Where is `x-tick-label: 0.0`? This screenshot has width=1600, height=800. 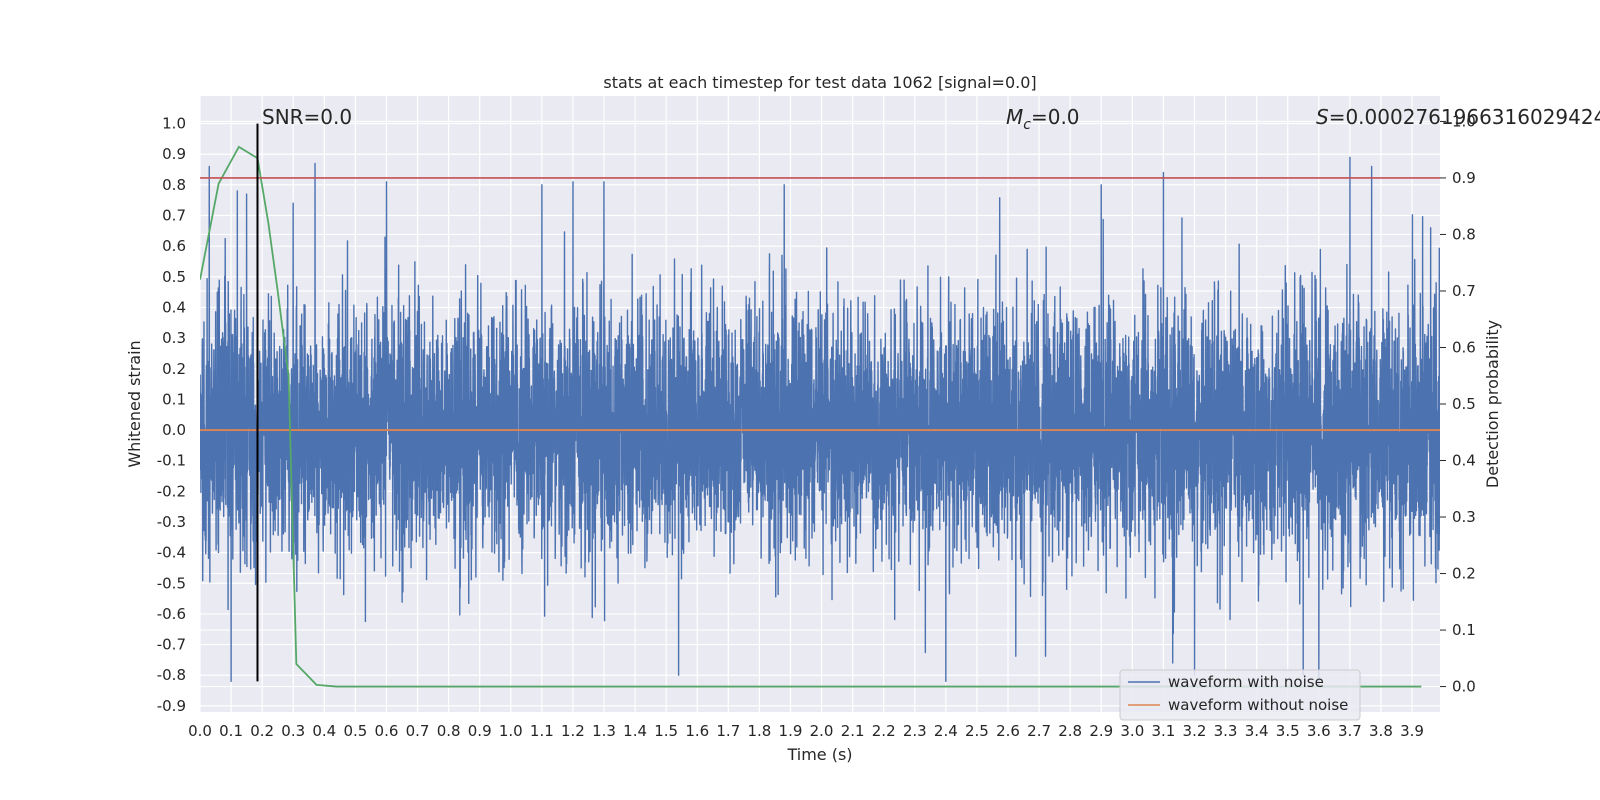
x-tick-label: 0.0 is located at coordinates (200, 731).